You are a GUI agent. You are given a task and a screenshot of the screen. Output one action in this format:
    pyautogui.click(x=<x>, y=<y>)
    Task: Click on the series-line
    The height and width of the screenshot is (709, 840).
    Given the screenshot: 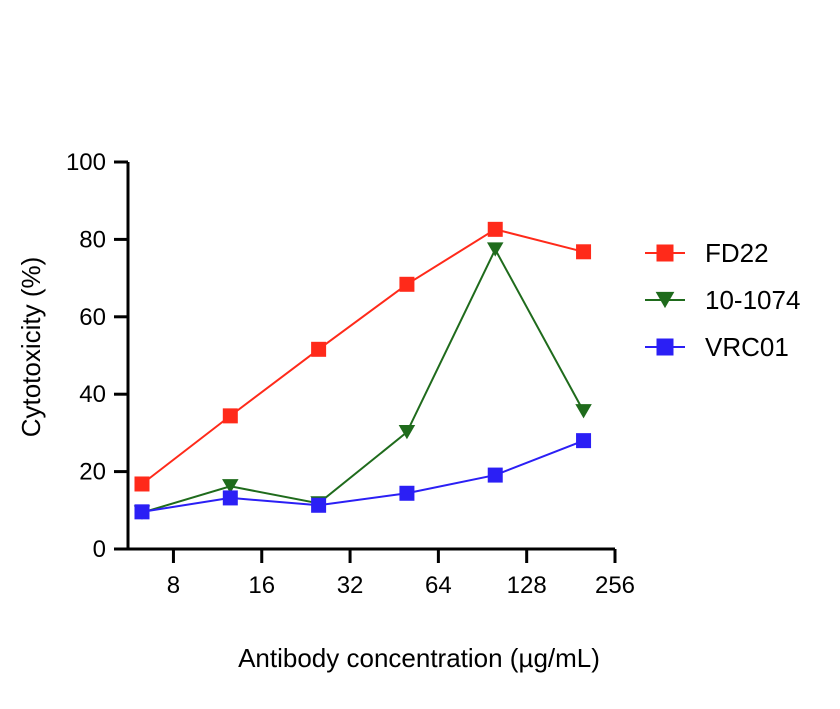 What is the action you would take?
    pyautogui.click(x=362, y=476)
    